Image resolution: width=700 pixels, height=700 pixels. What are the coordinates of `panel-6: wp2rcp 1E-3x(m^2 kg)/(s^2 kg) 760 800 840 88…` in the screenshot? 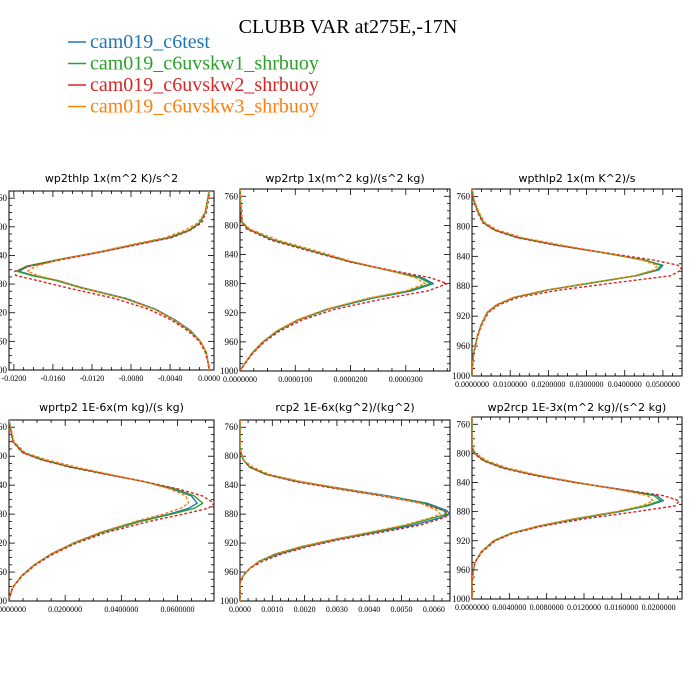 It's located at (567, 506).